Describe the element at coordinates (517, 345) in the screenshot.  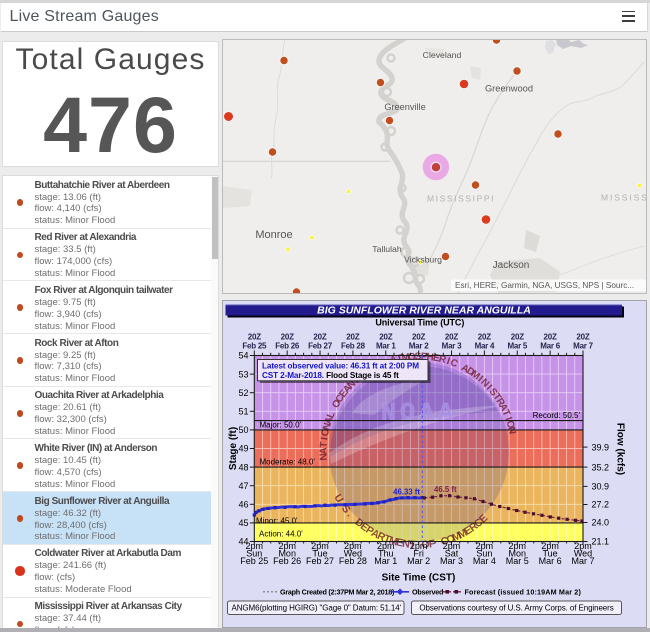
I see `svg-text: Mar 5` at that location.